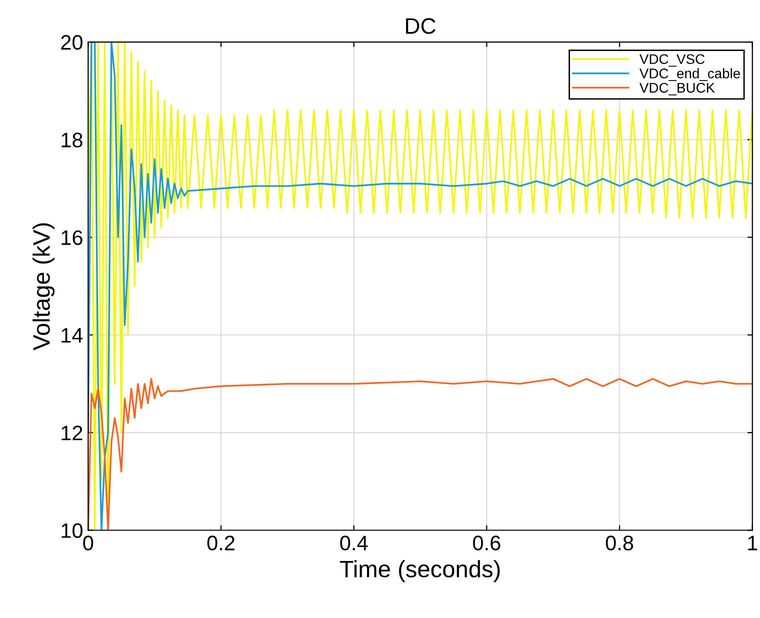 The height and width of the screenshot is (618, 760). I want to click on chart-title: DC, so click(421, 26).